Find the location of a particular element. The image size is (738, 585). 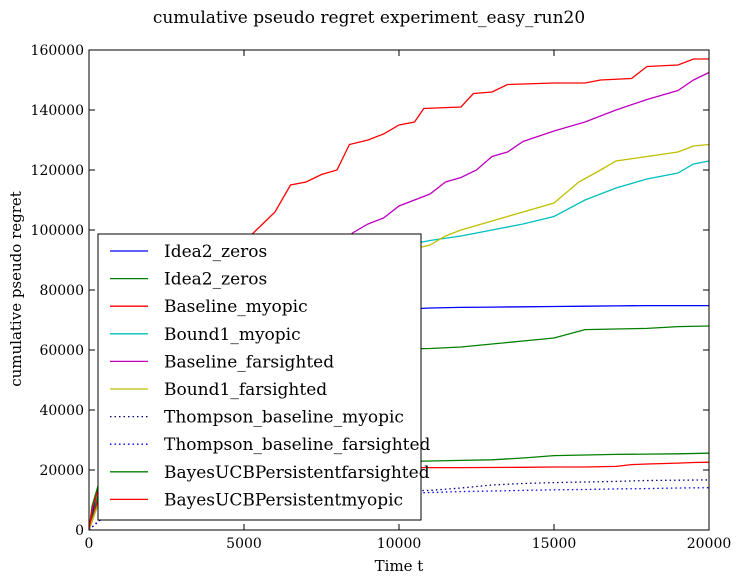

legend-label: Thompson_baseline_myopic is located at coordinates (284, 418).